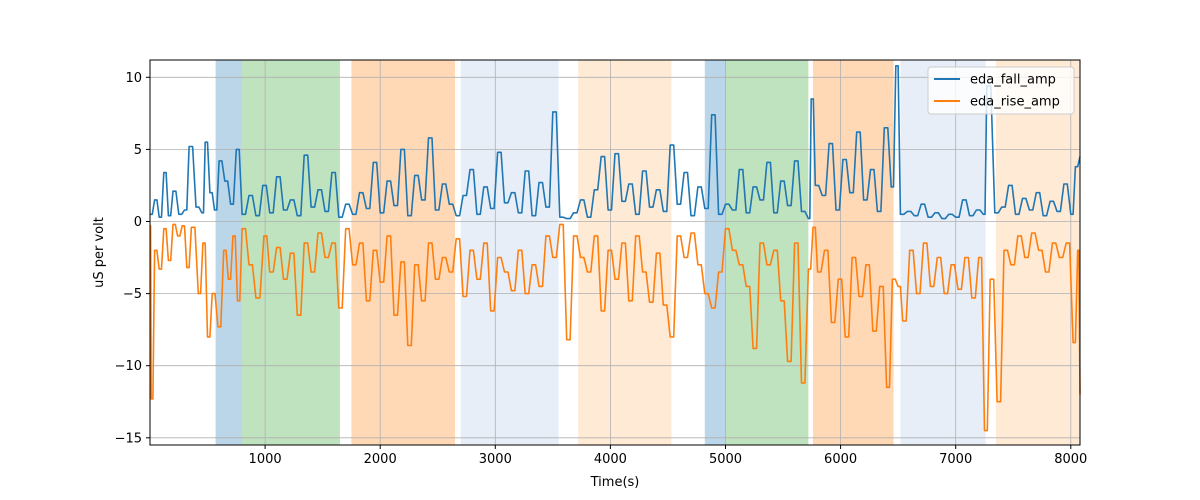 The height and width of the screenshot is (500, 1200). What do you see at coordinates (128, 366) in the screenshot?
I see `y-tick-label-1: −10` at bounding box center [128, 366].